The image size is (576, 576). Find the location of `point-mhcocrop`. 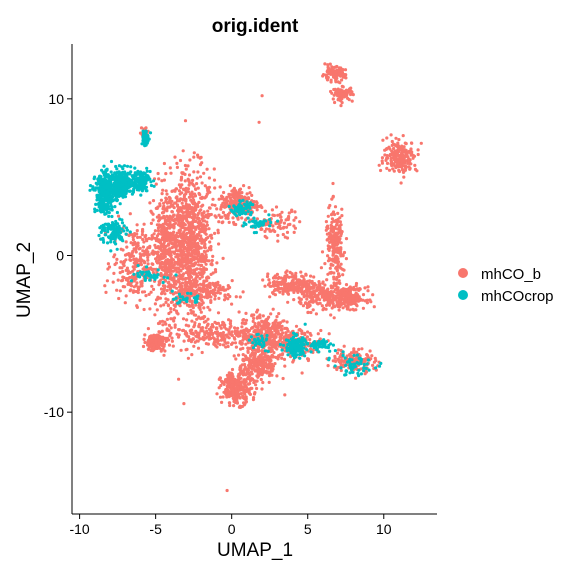

point-mhcocrop is located at coordinates (97, 210).